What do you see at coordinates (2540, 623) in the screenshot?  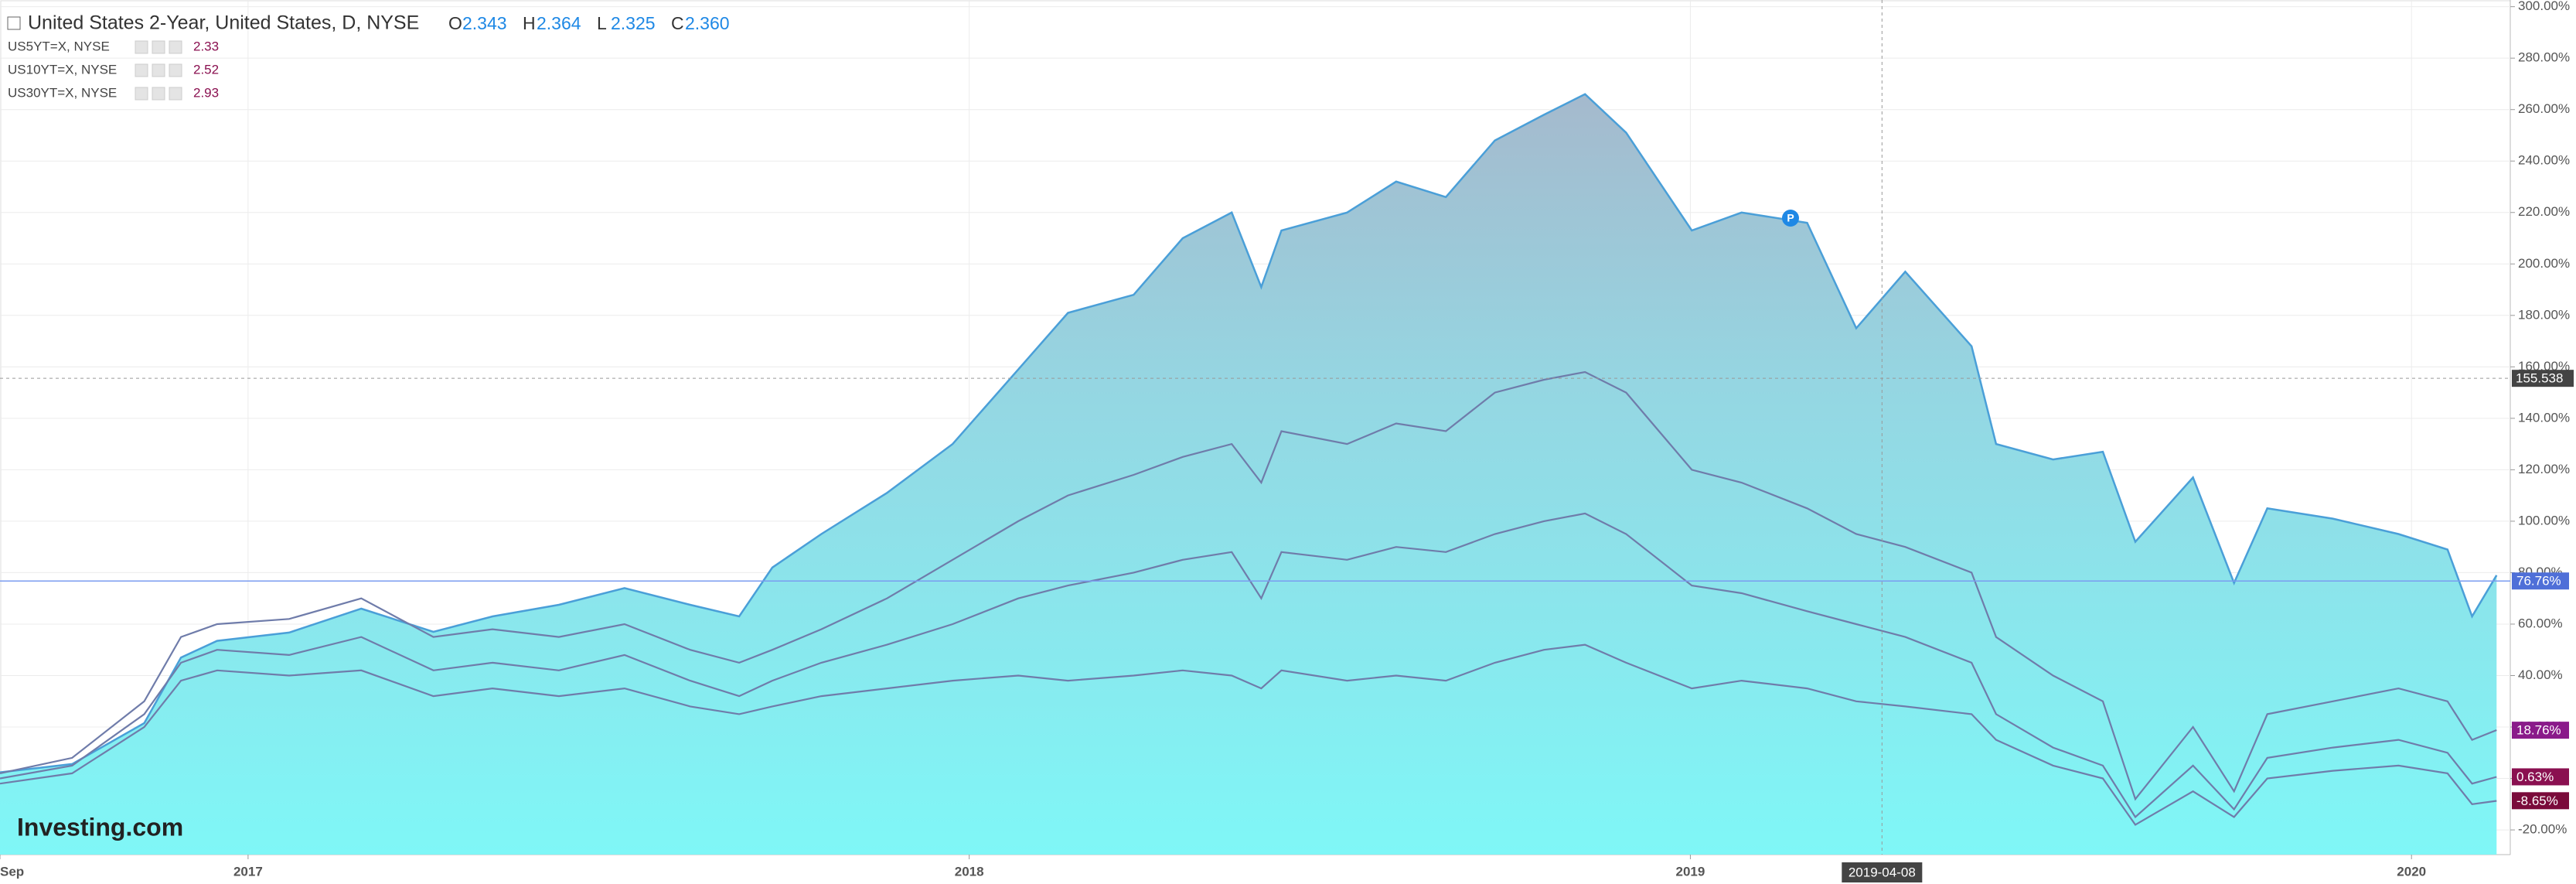 I see `y-tick-label: 60.00%` at bounding box center [2540, 623].